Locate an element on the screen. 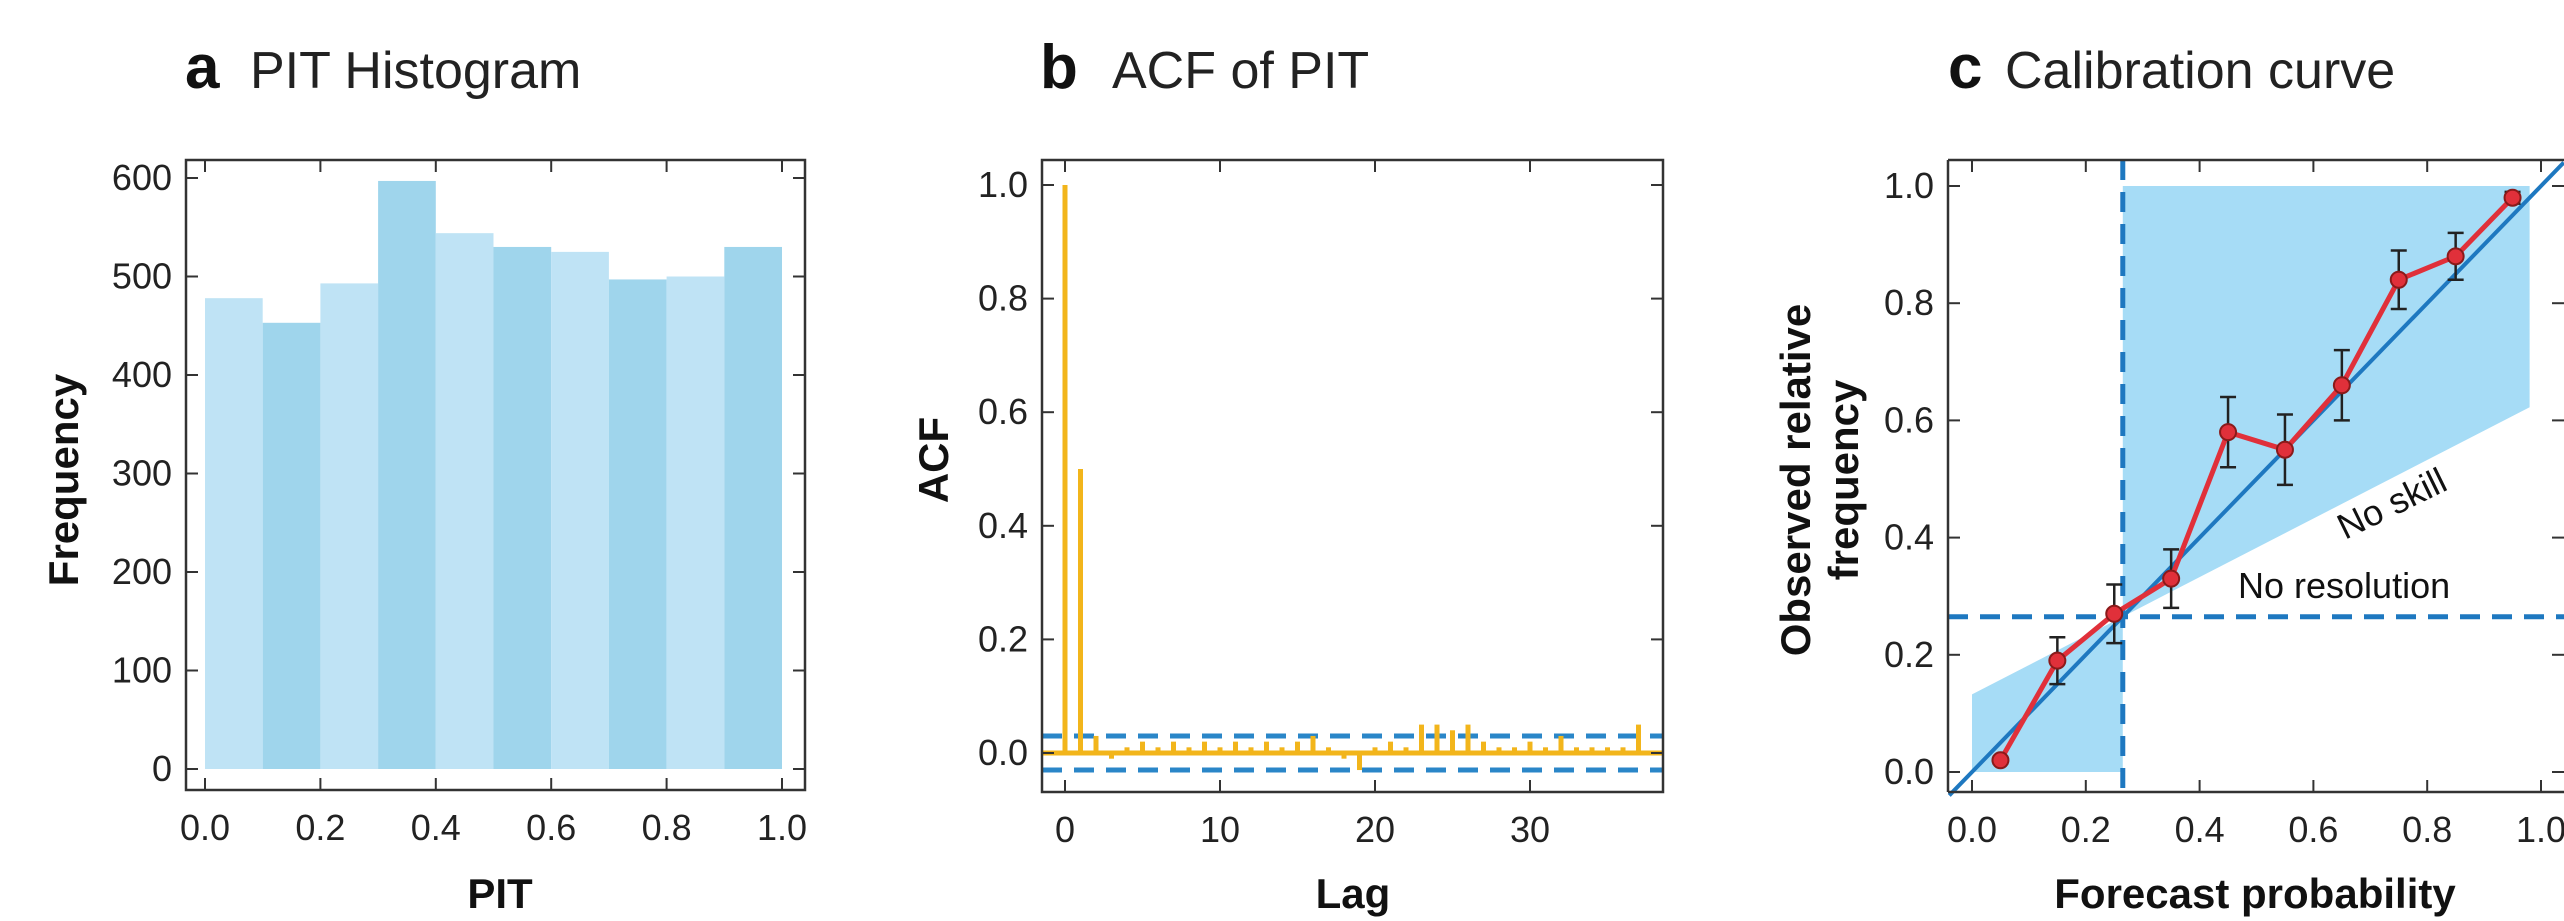 The height and width of the screenshot is (921, 2564). panel-c-xtick-label: 0.8 is located at coordinates (2427, 829).